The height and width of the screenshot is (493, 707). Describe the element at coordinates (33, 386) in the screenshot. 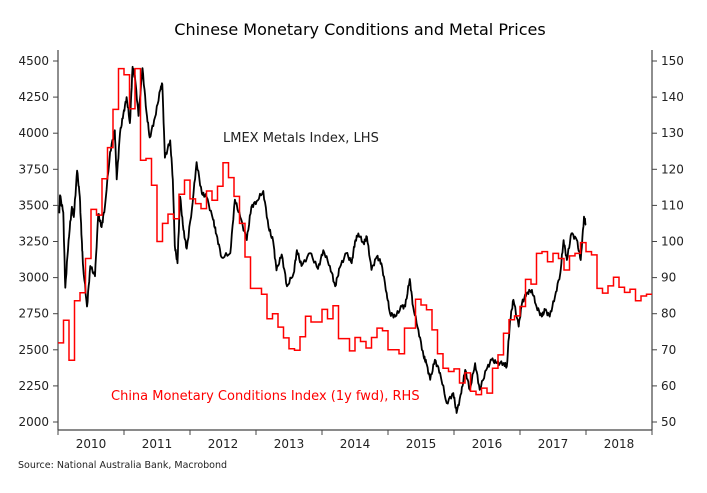

I see `left-tick-label: 2250` at that location.